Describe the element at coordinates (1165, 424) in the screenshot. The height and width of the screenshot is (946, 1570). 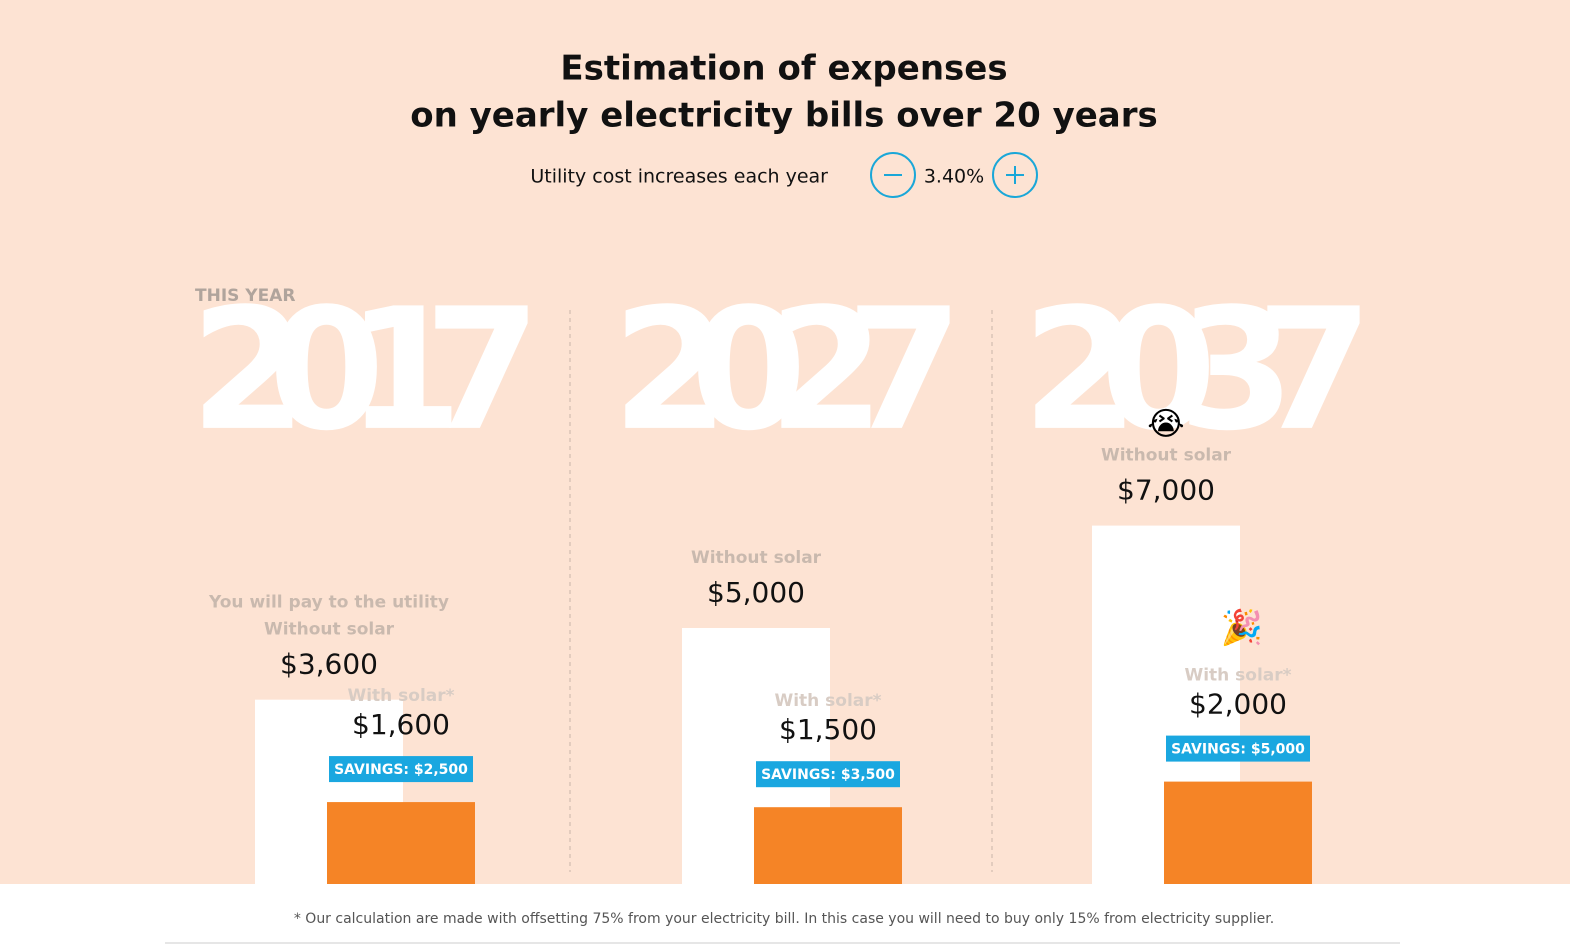
I see `icon: 😭` at that location.